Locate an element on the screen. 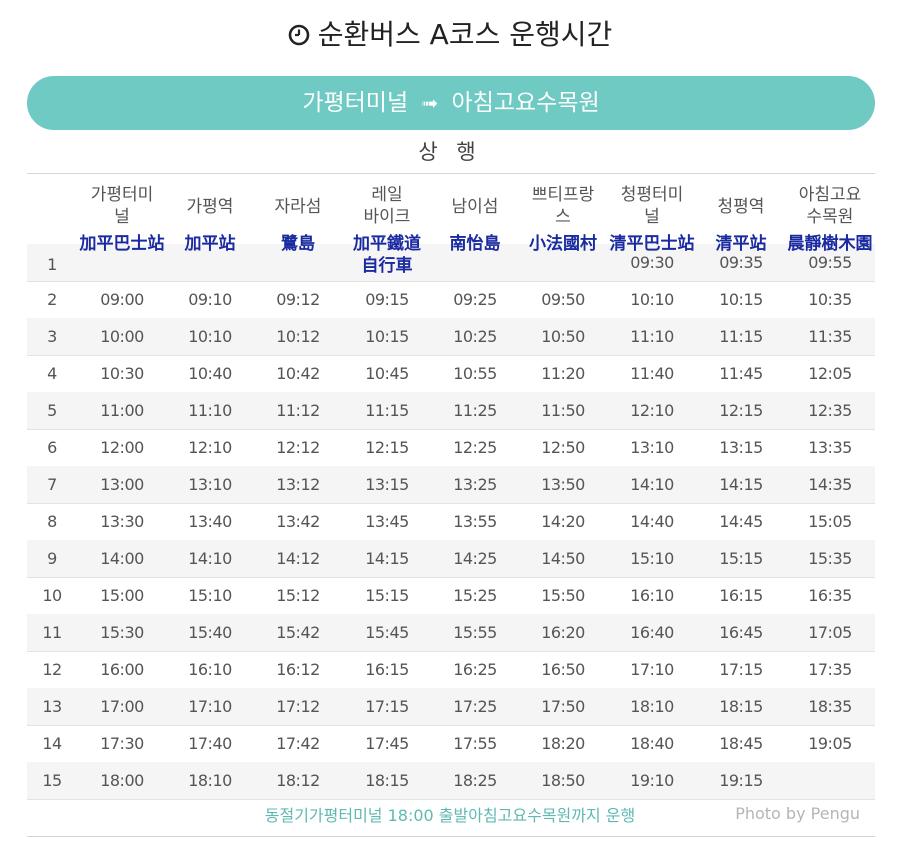 Image resolution: width=900 pixels, height=854 pixels. stop-name-zh: 小法國村 is located at coordinates (563, 244).